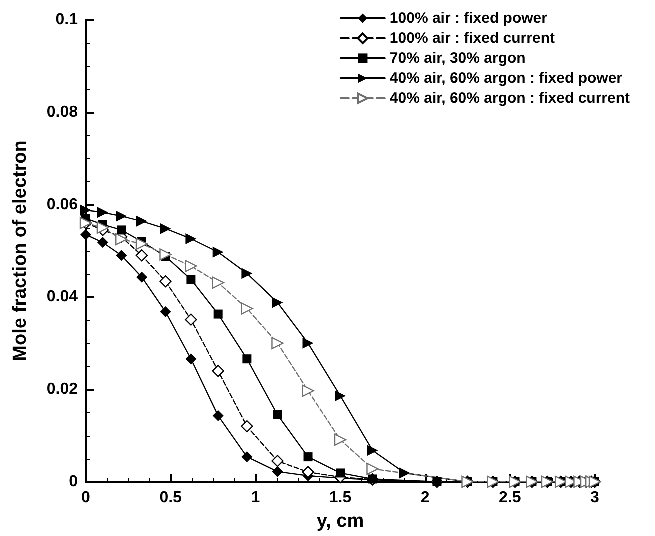 This screenshot has height=536, width=655. What do you see at coordinates (472, 38) in the screenshot?
I see `legend-label: 100% air : fixed current` at bounding box center [472, 38].